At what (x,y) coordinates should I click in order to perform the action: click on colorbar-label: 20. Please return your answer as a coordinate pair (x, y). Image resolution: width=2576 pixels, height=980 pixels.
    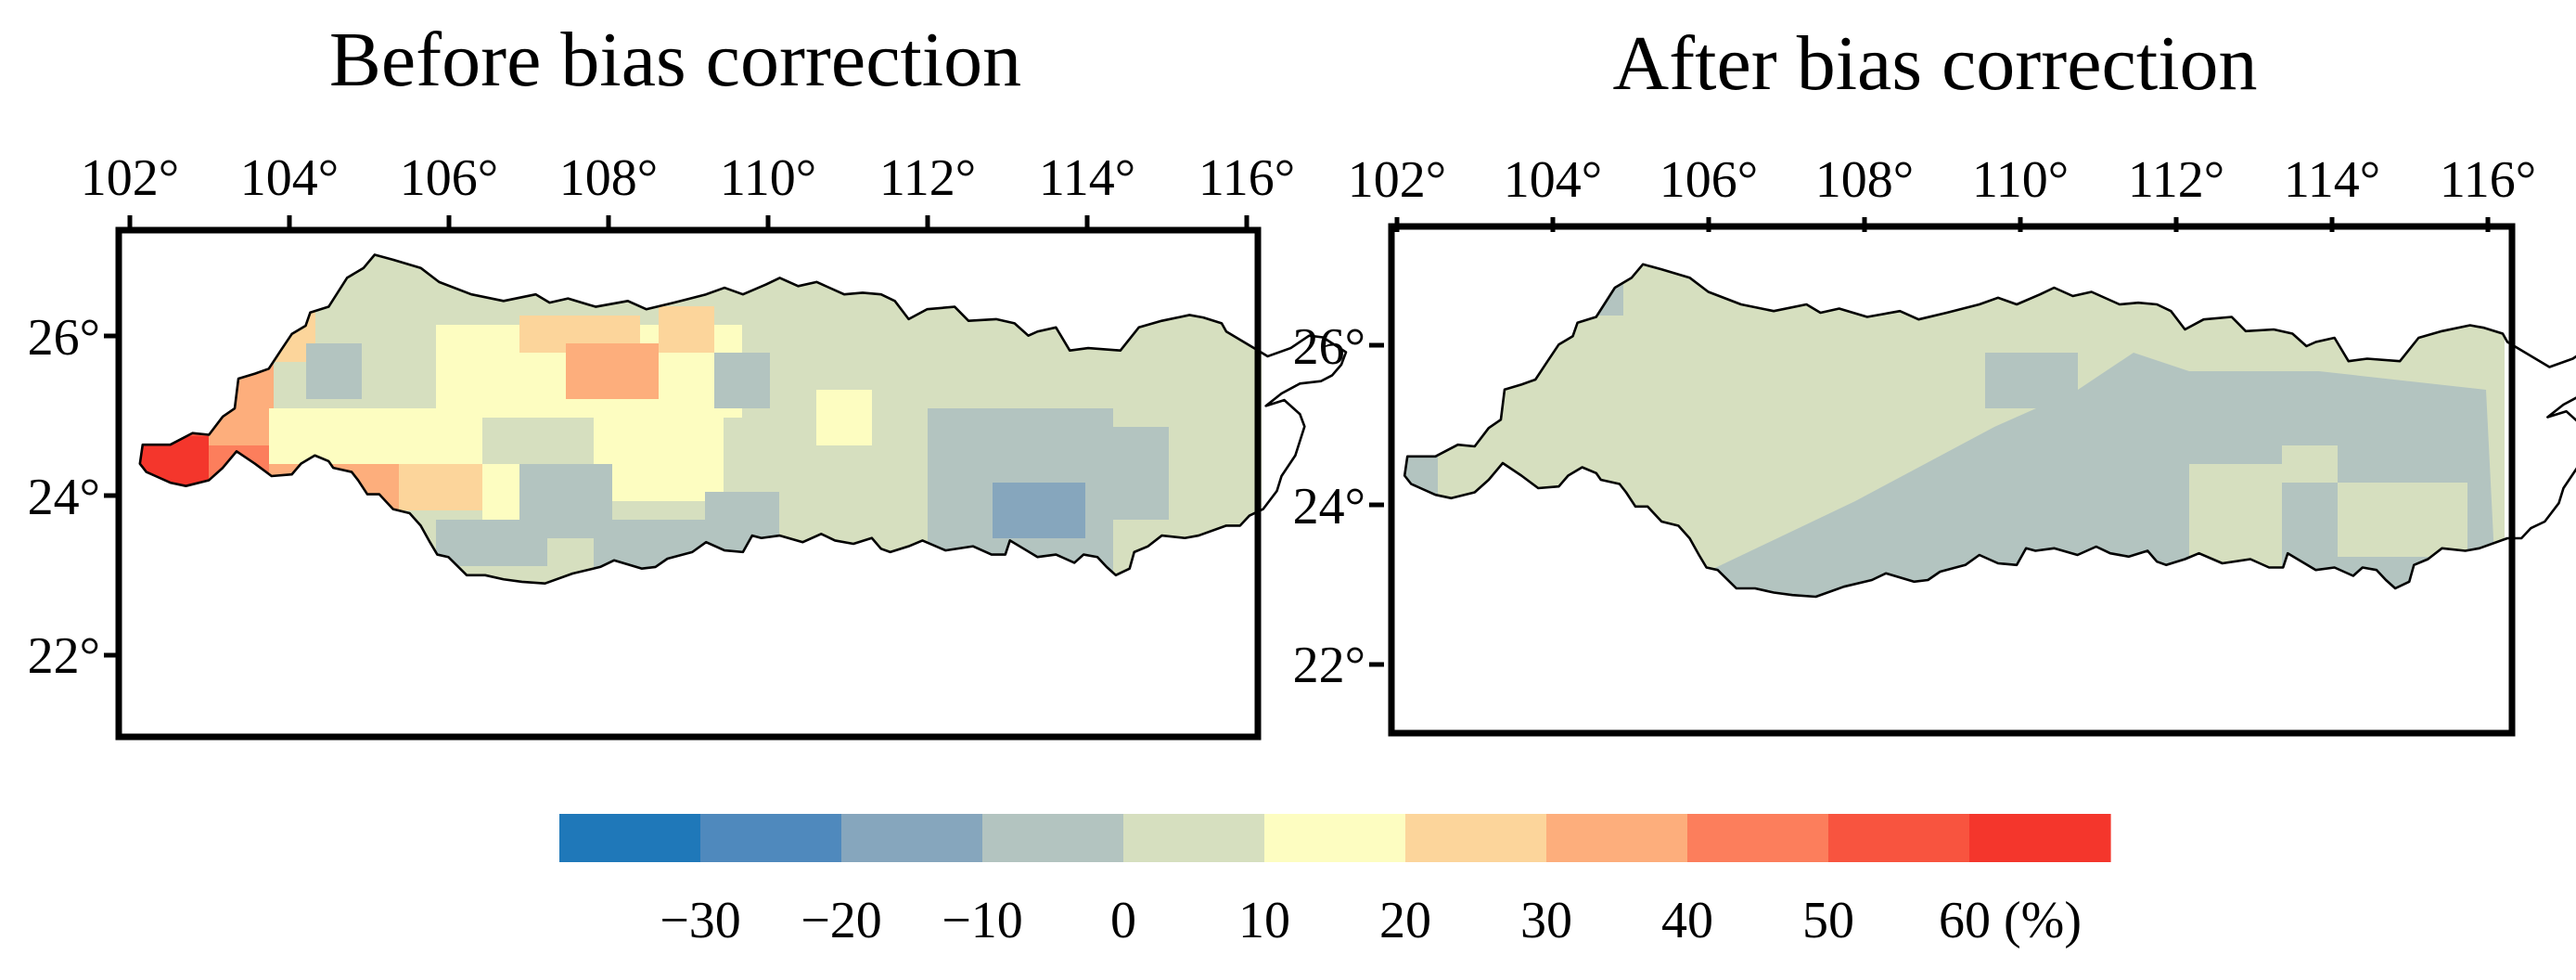
    Looking at the image, I should click on (1405, 920).